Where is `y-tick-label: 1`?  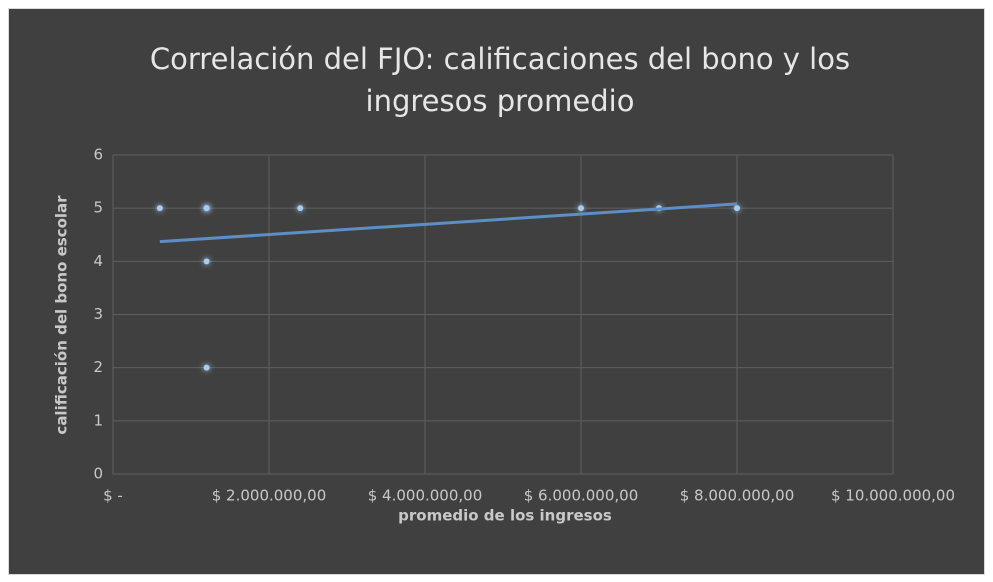 y-tick-label: 1 is located at coordinates (98, 420).